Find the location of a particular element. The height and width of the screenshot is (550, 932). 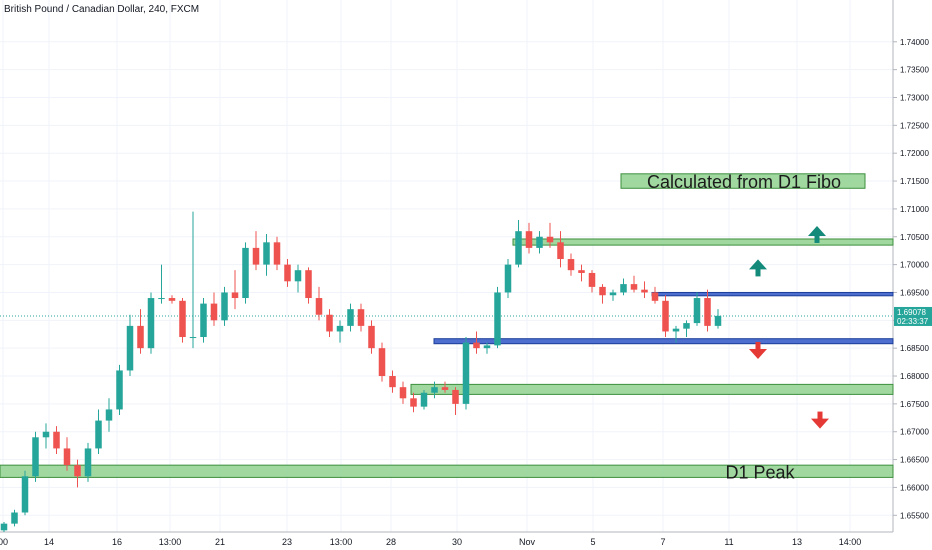

x-tick-label: 30 is located at coordinates (457, 542).